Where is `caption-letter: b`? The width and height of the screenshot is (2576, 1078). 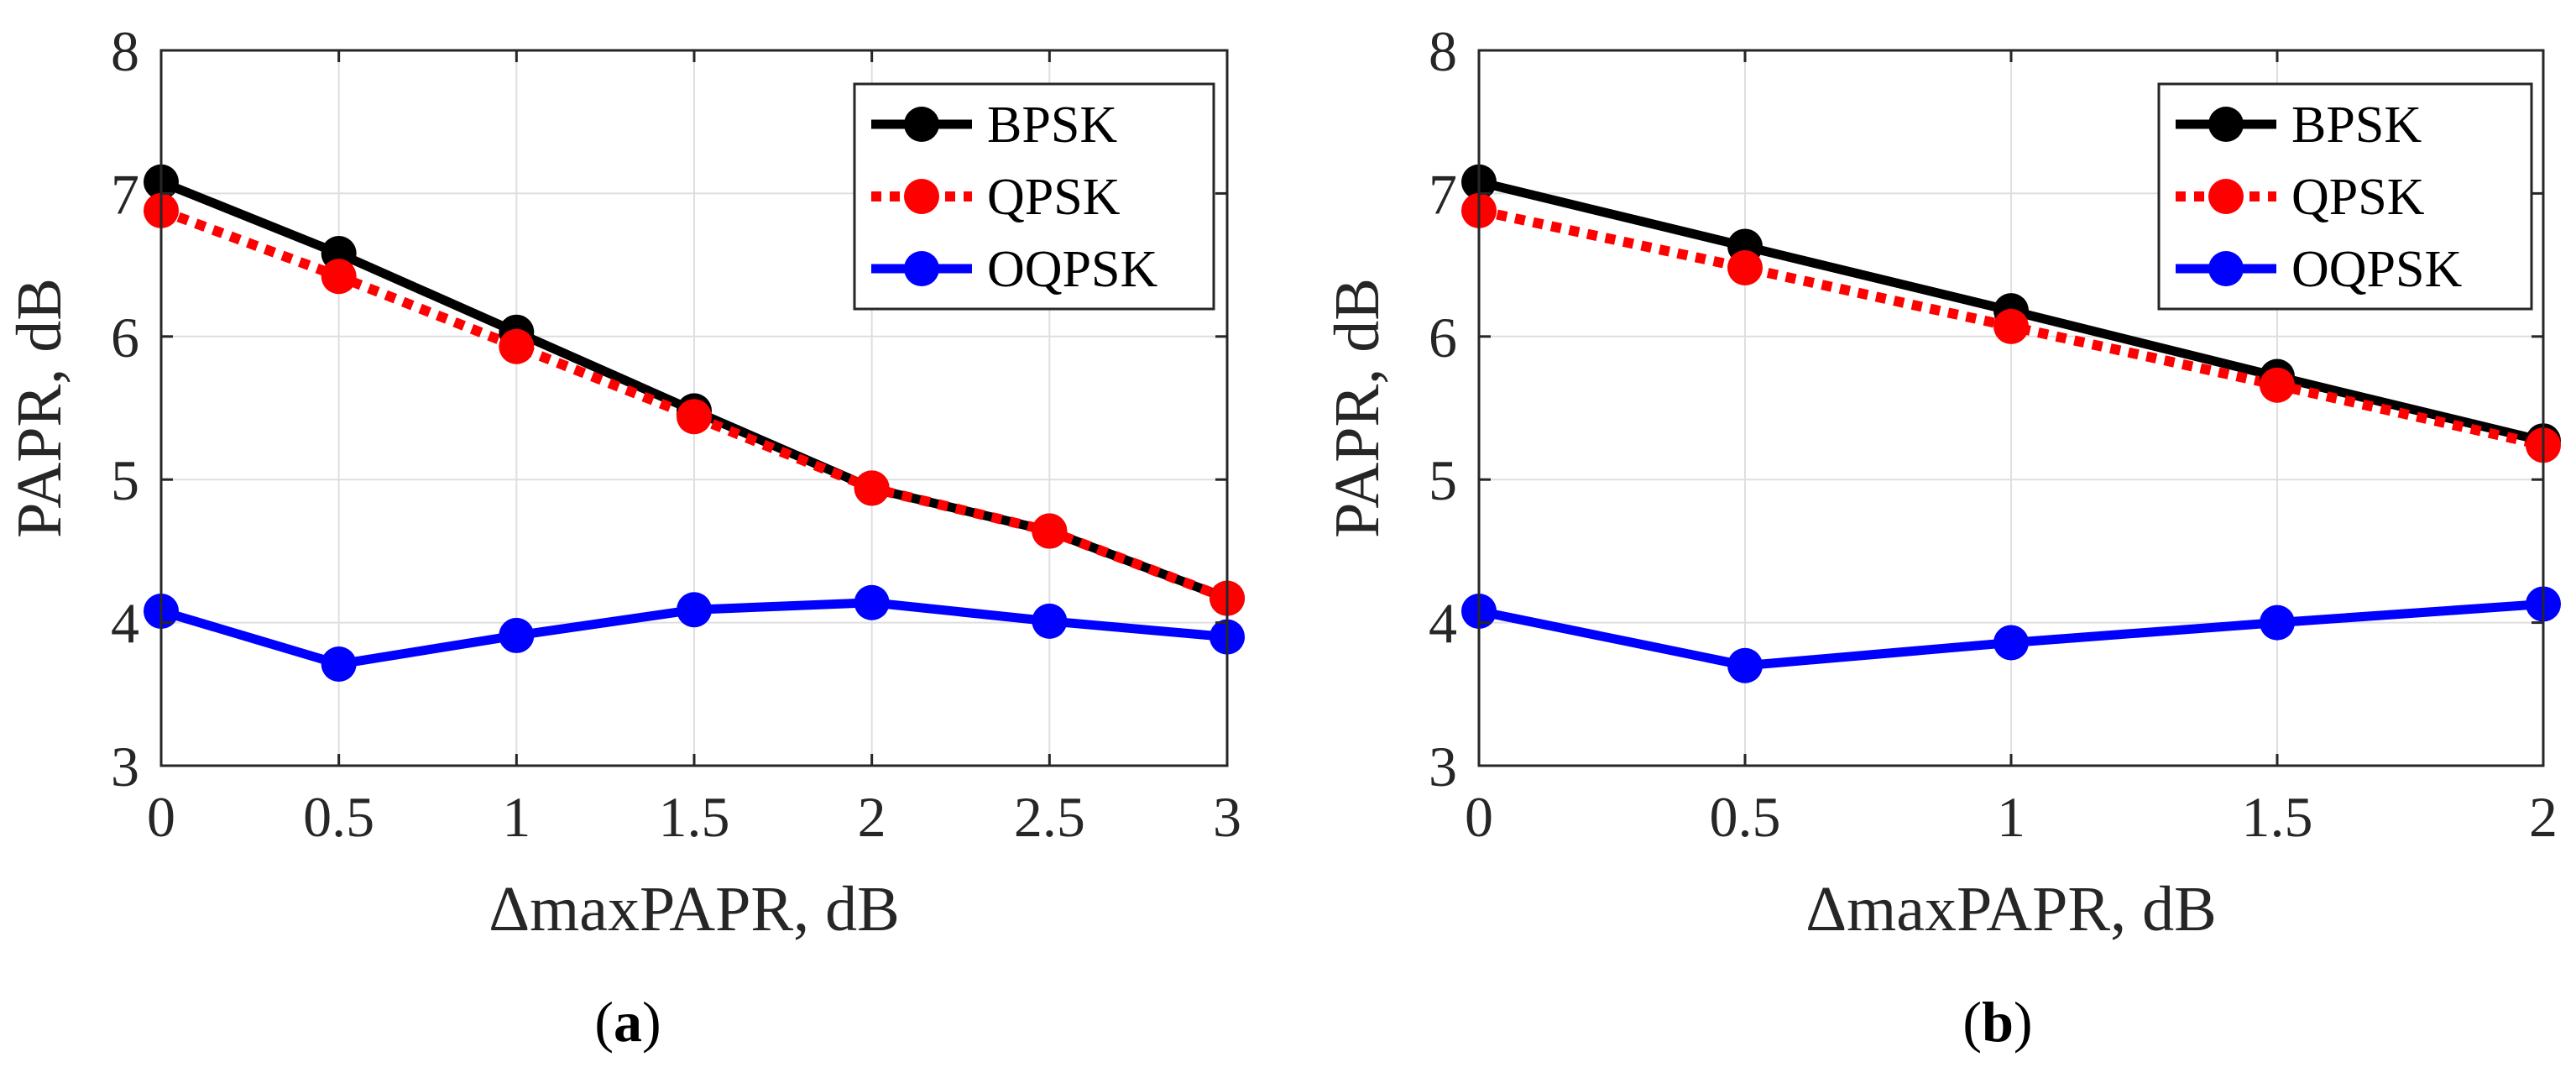
caption-letter: b is located at coordinates (1998, 1022).